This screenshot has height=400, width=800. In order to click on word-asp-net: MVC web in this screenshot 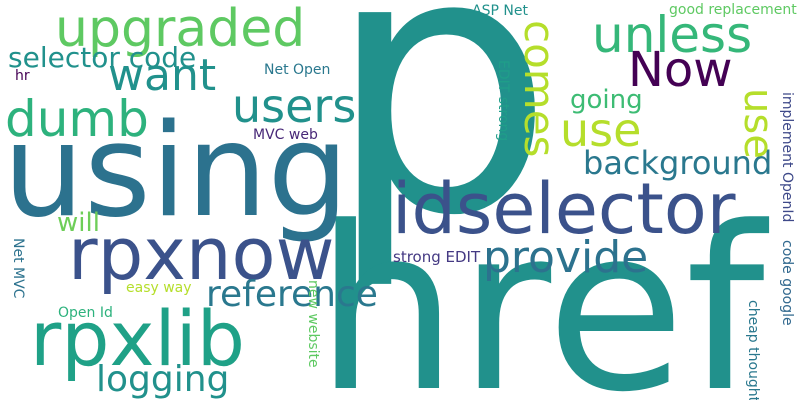, I will do `click(285, 135)`.